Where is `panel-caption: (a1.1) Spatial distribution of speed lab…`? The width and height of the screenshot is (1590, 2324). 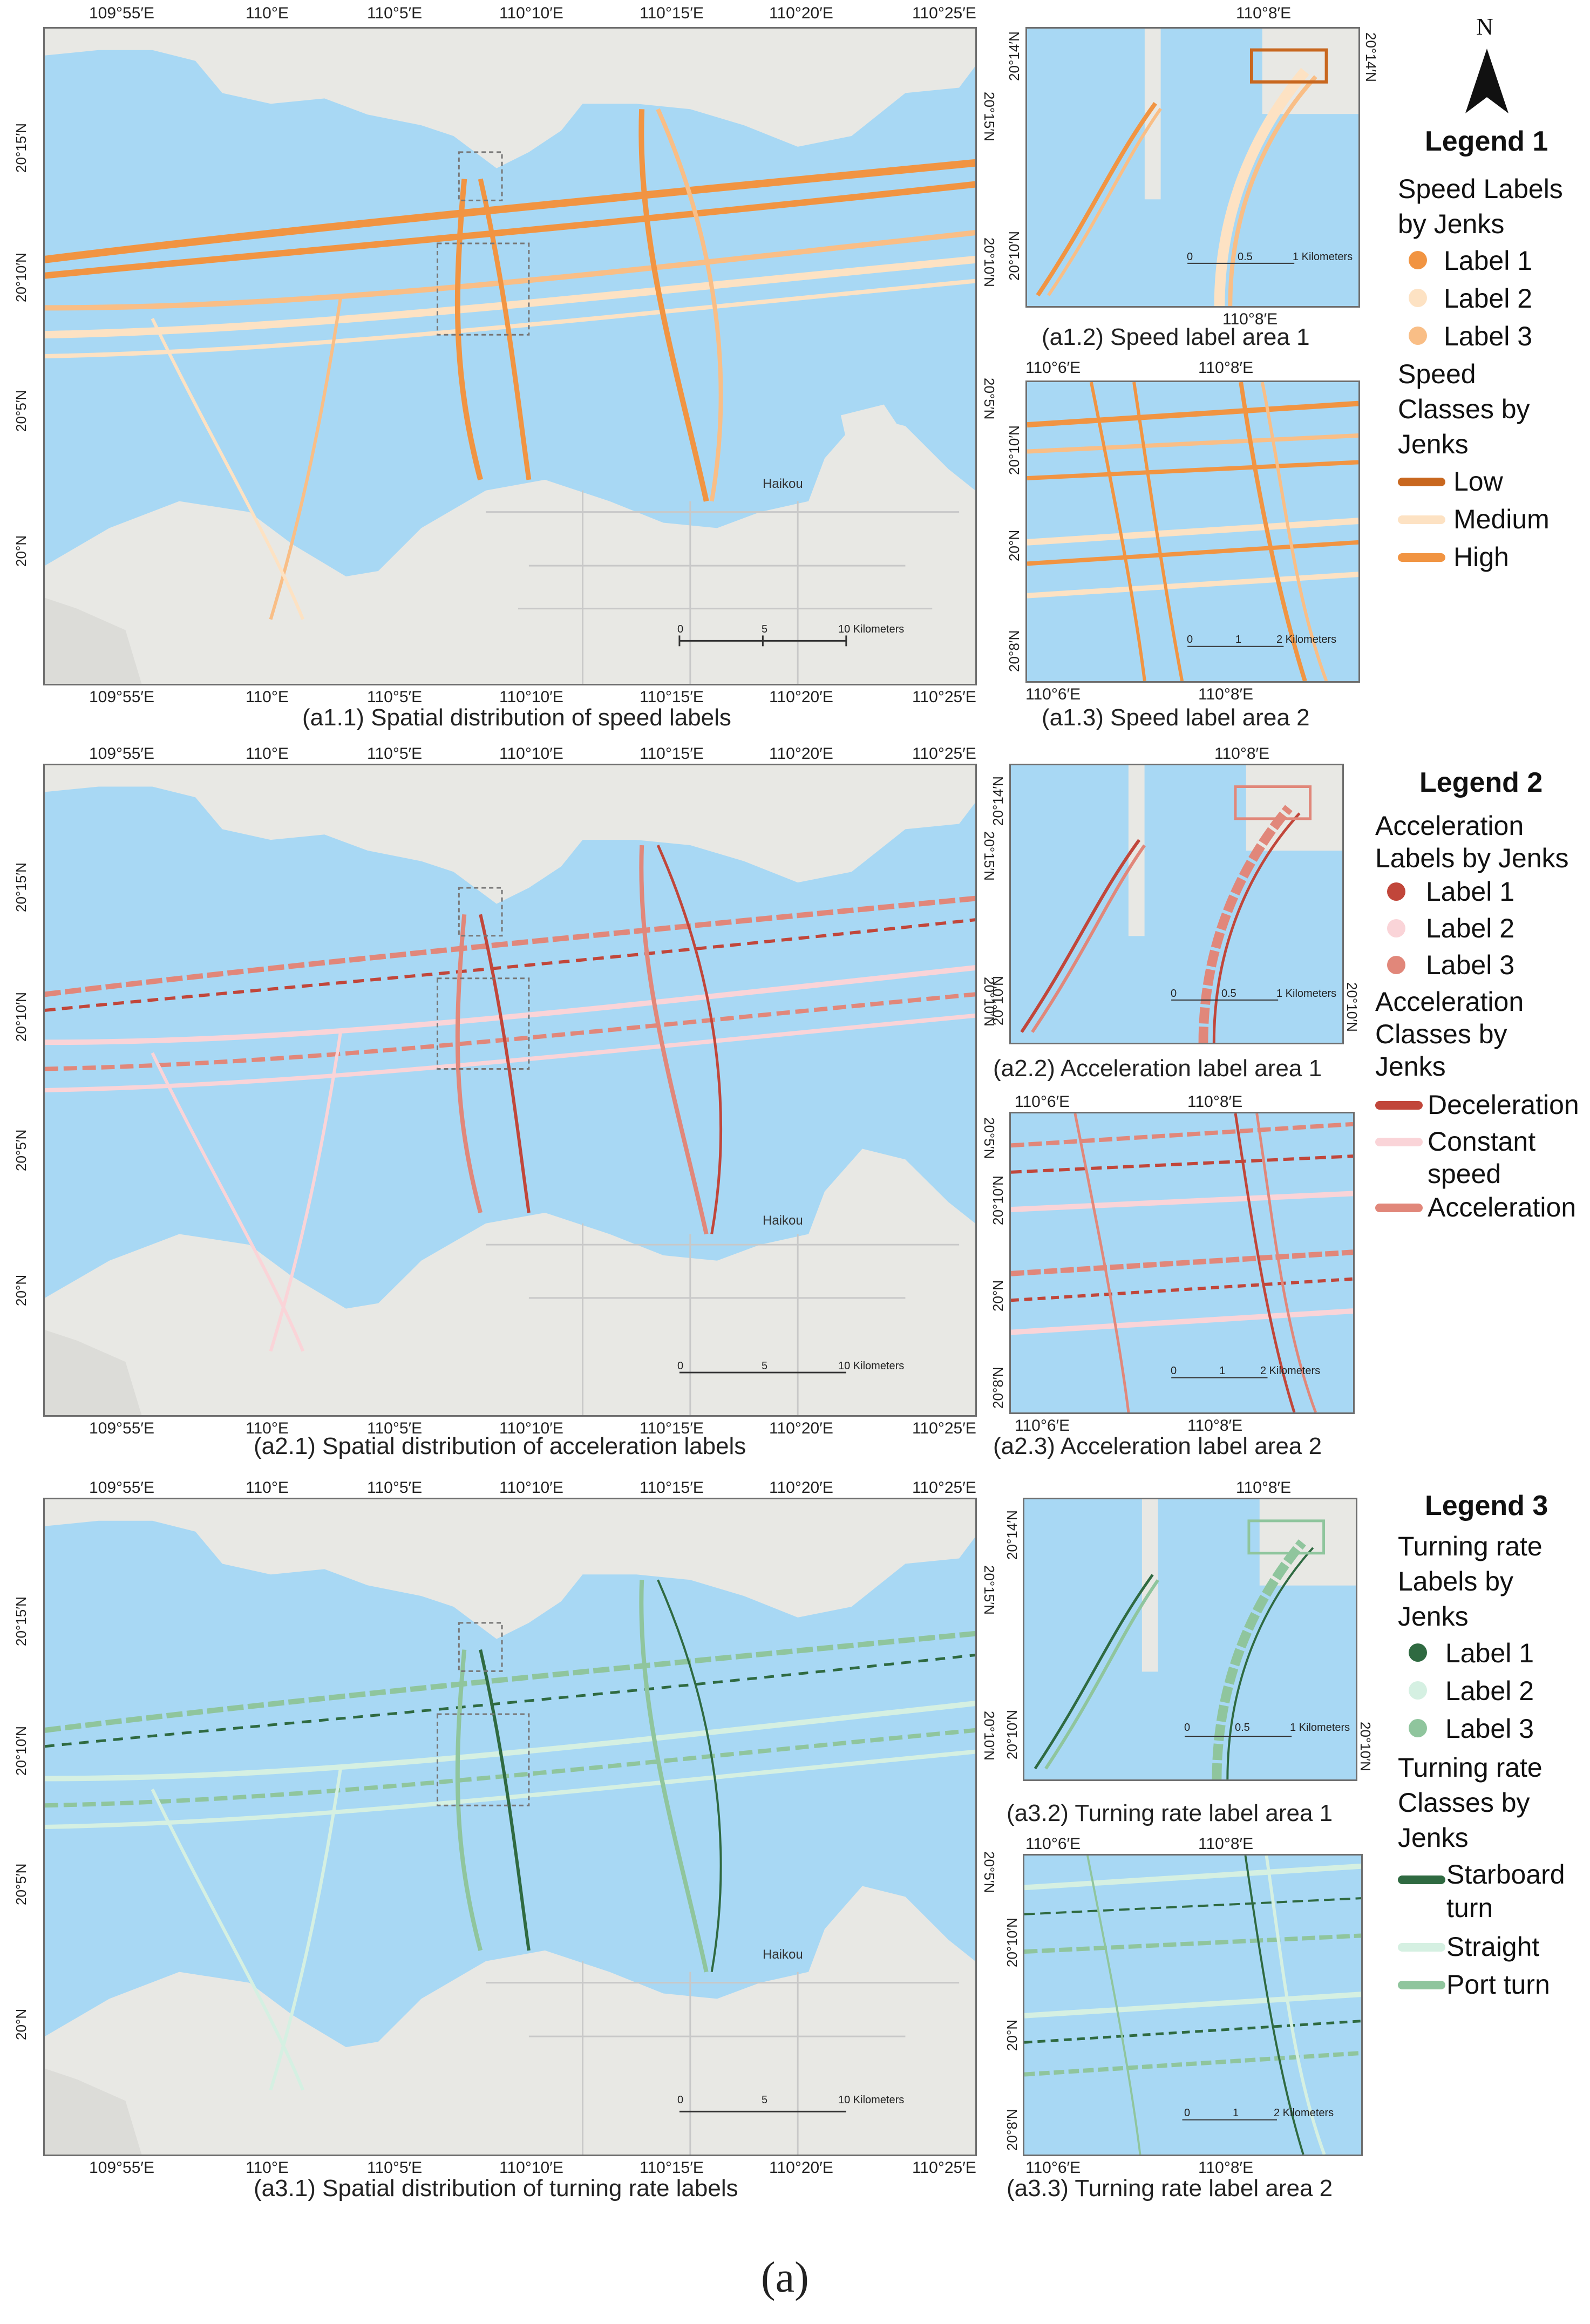
panel-caption: (a1.1) Spatial distribution of speed lab… is located at coordinates (516, 717).